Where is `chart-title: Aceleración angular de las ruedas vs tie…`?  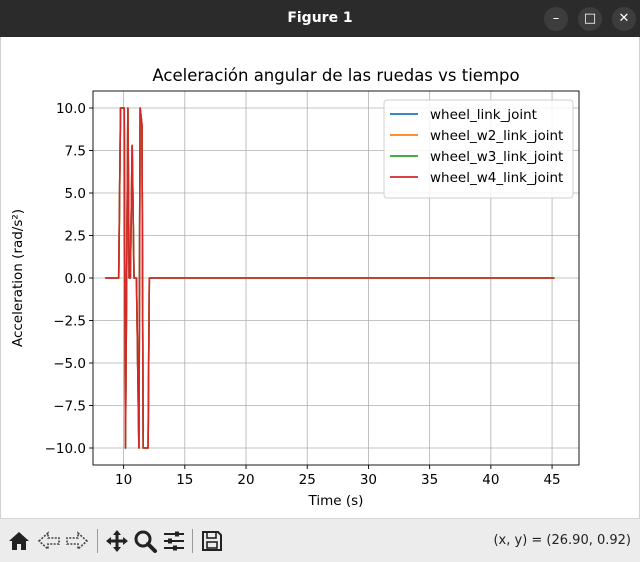 chart-title: Aceleración angular de las ruedas vs tie… is located at coordinates (335, 75).